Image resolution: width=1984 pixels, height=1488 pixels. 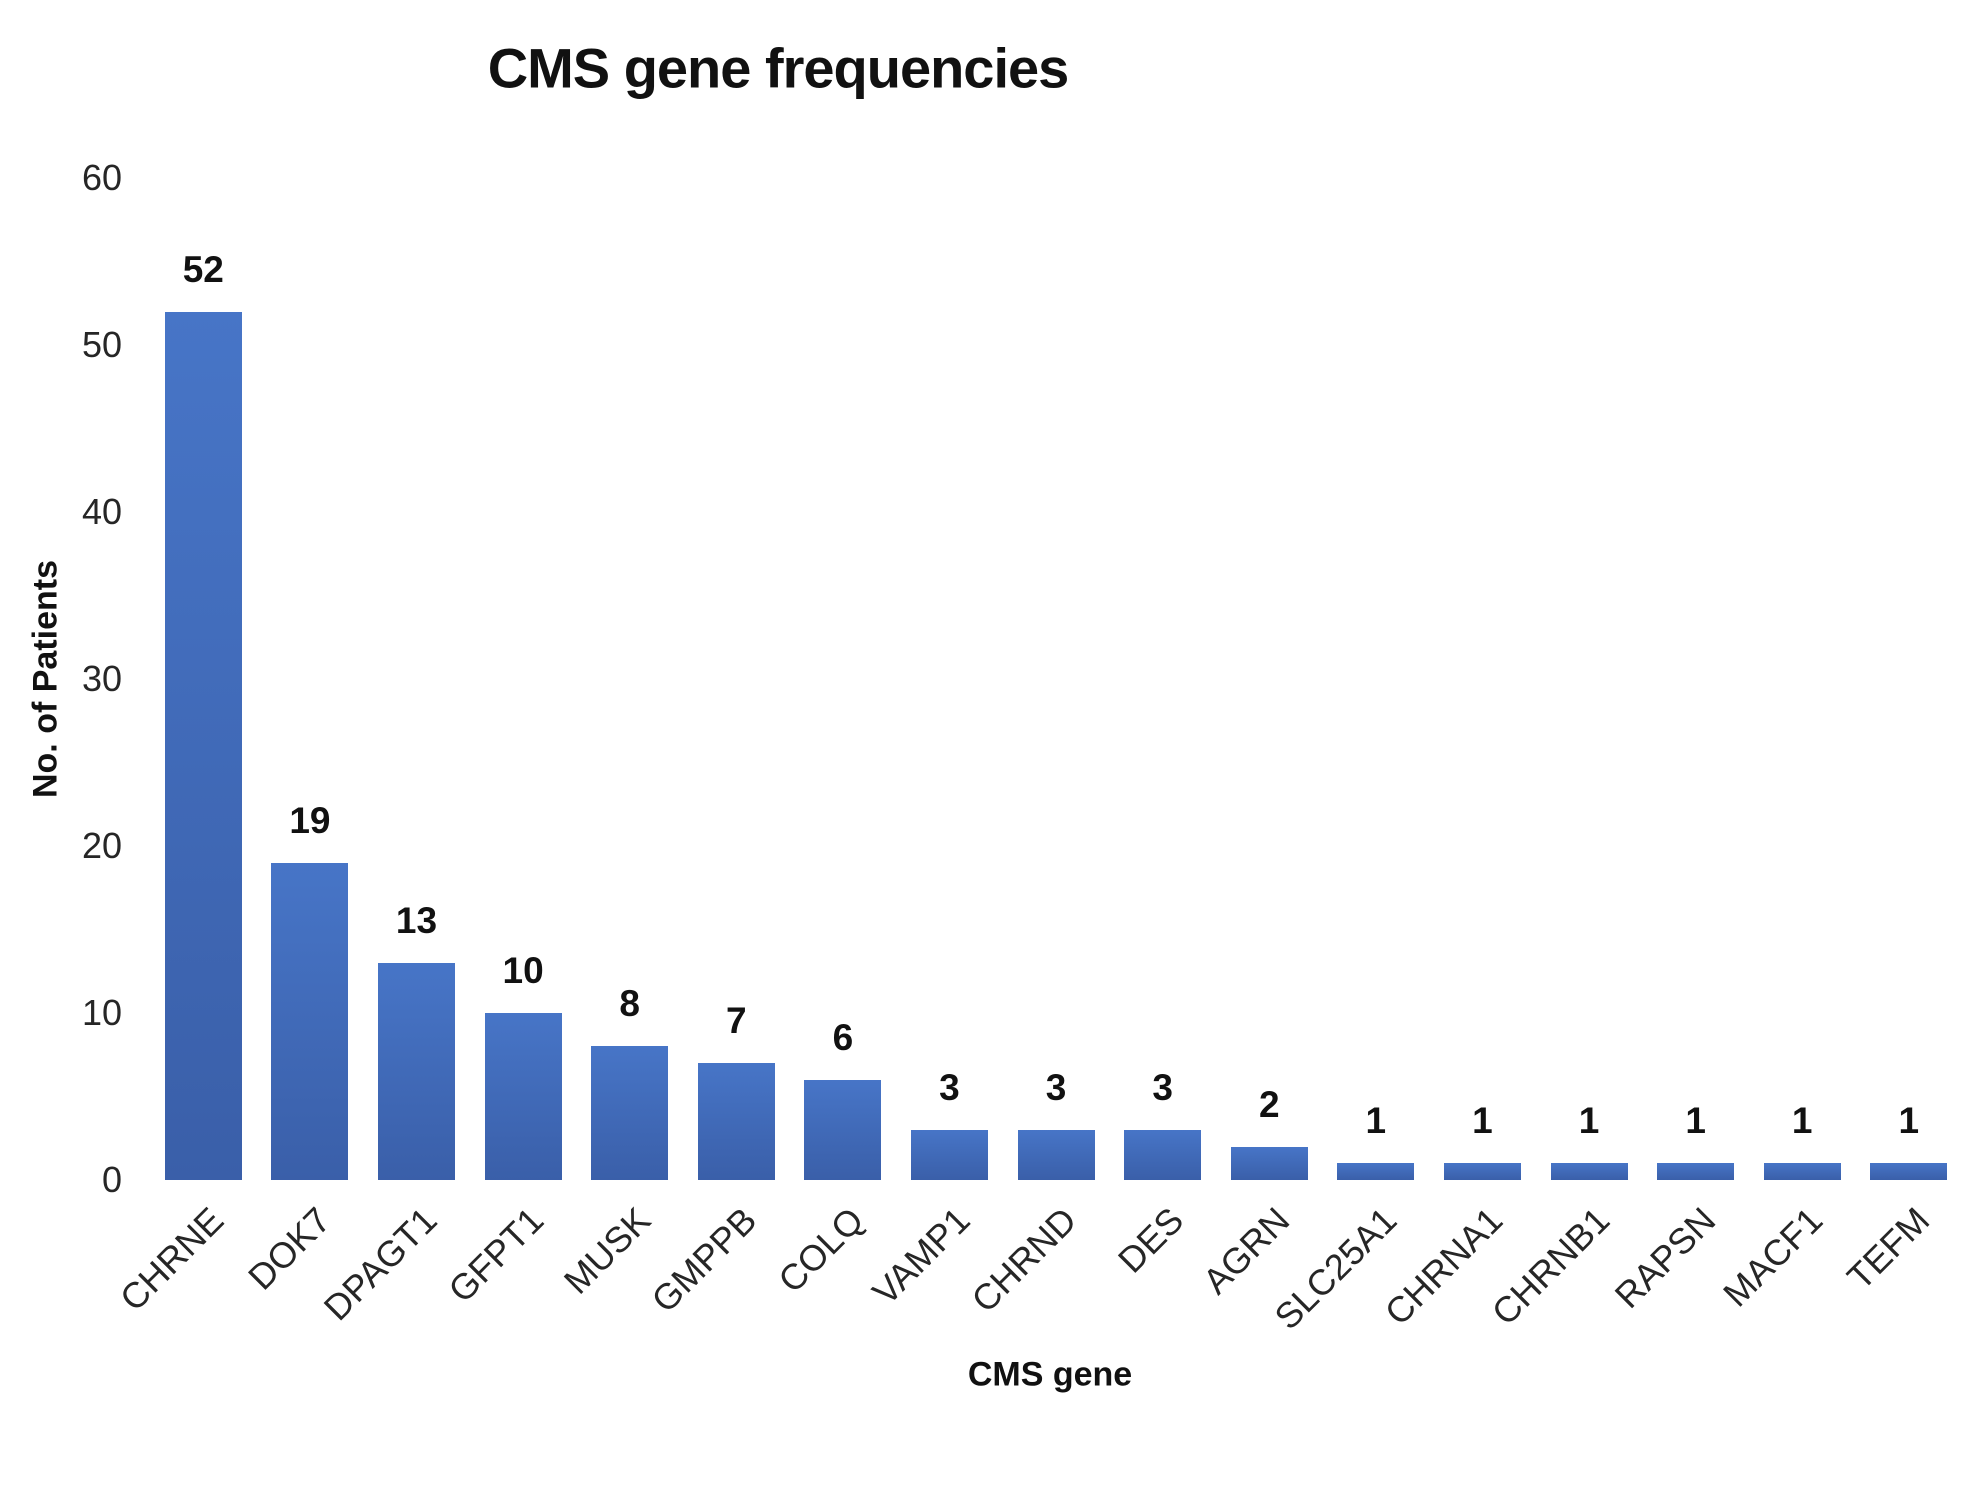 I want to click on bar-gfpt1, so click(x=523, y=1096).